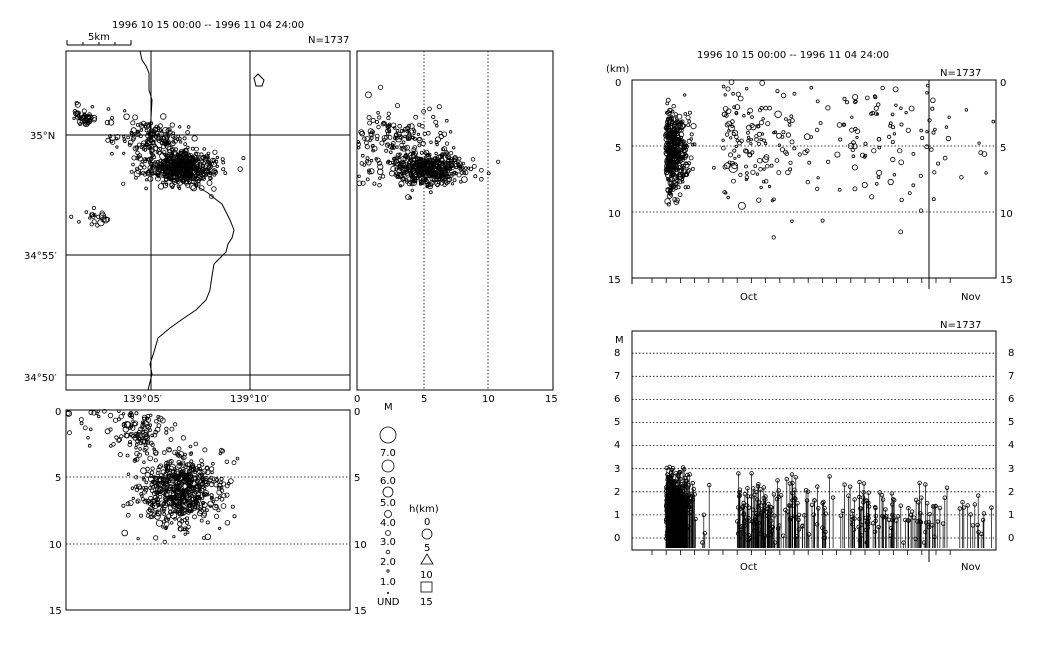 The image size is (1055, 645). I want to click on mag-xlabel-oct: Oct, so click(748, 567).